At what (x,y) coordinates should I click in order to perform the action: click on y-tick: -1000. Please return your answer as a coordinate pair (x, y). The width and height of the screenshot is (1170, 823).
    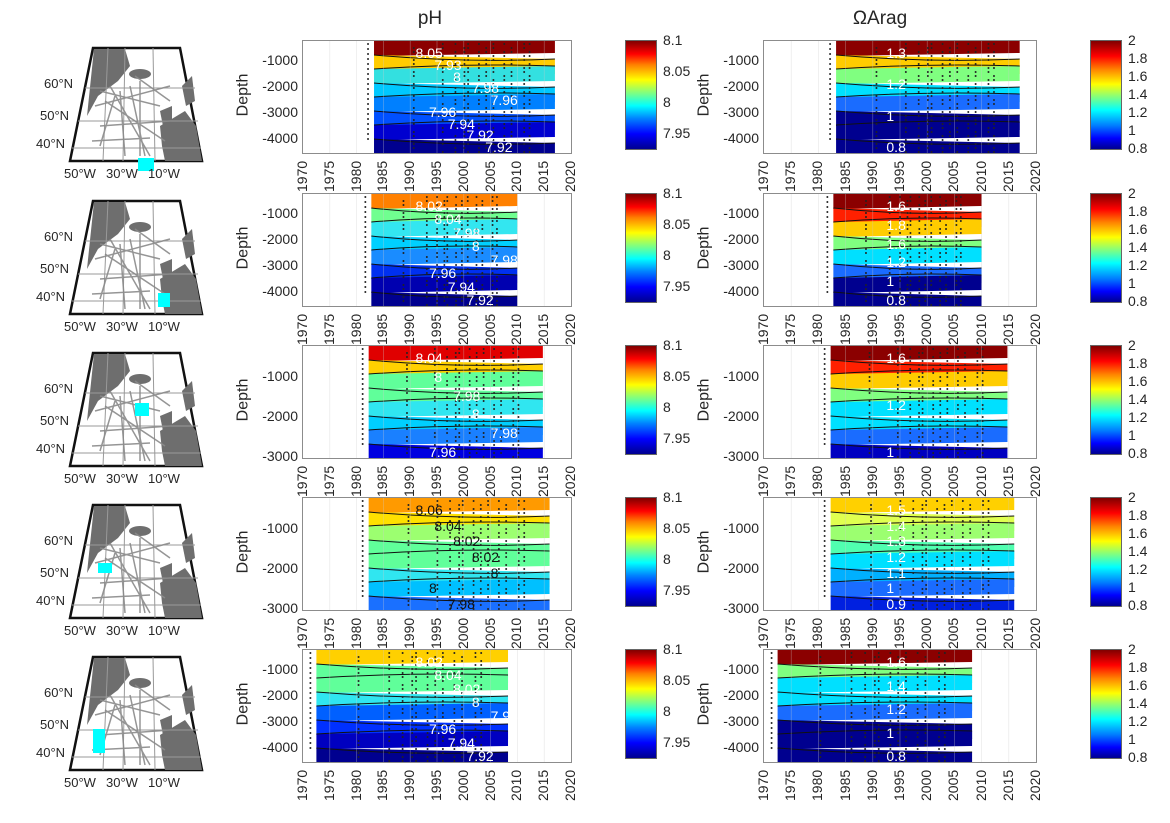
    Looking at the image, I should click on (741, 59).